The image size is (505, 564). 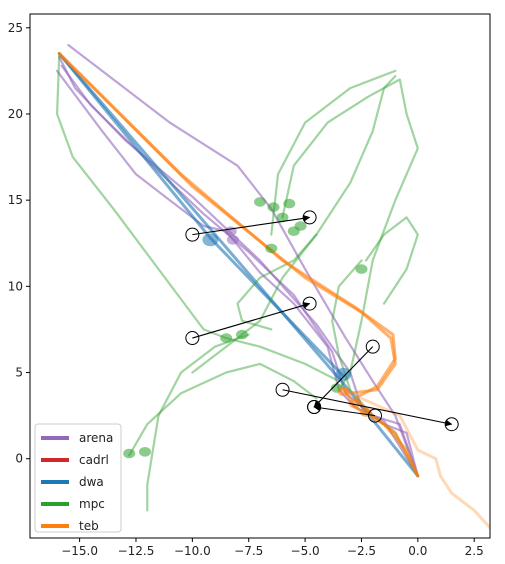 I want to click on obstacle-4-end-circle, so click(x=314, y=407).